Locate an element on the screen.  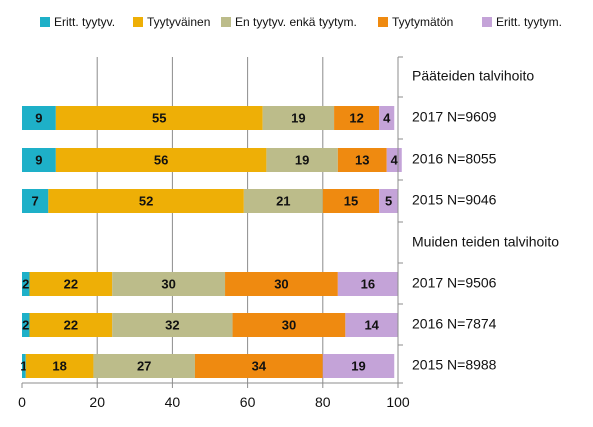
legend-label: Tyytymätön is located at coordinates (422, 22).